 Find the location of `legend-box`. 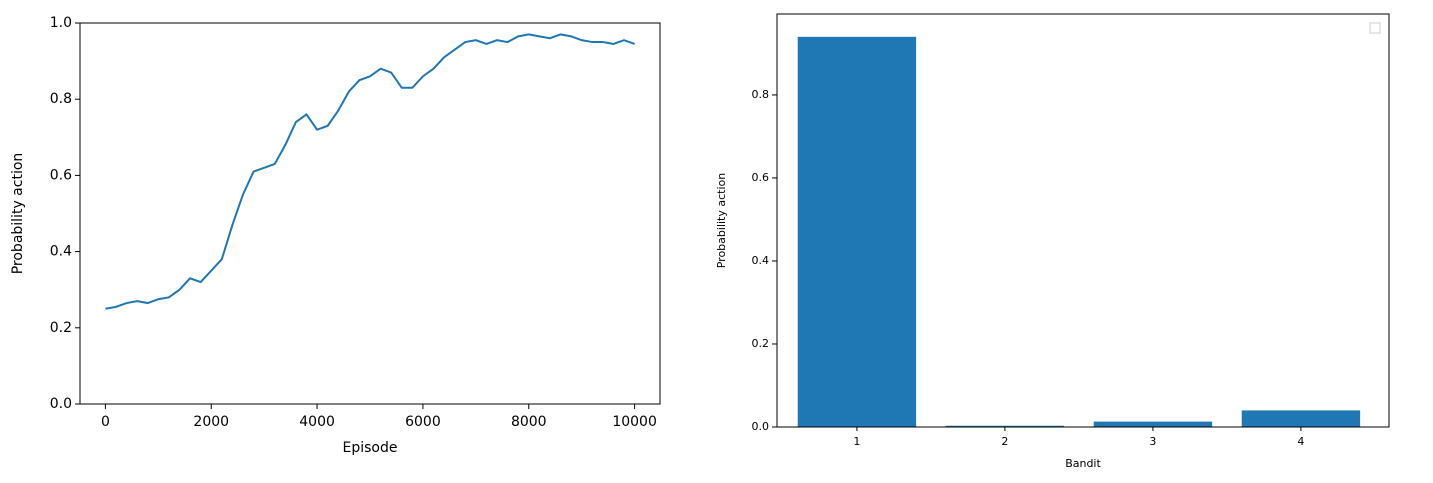

legend-box is located at coordinates (1375, 28).